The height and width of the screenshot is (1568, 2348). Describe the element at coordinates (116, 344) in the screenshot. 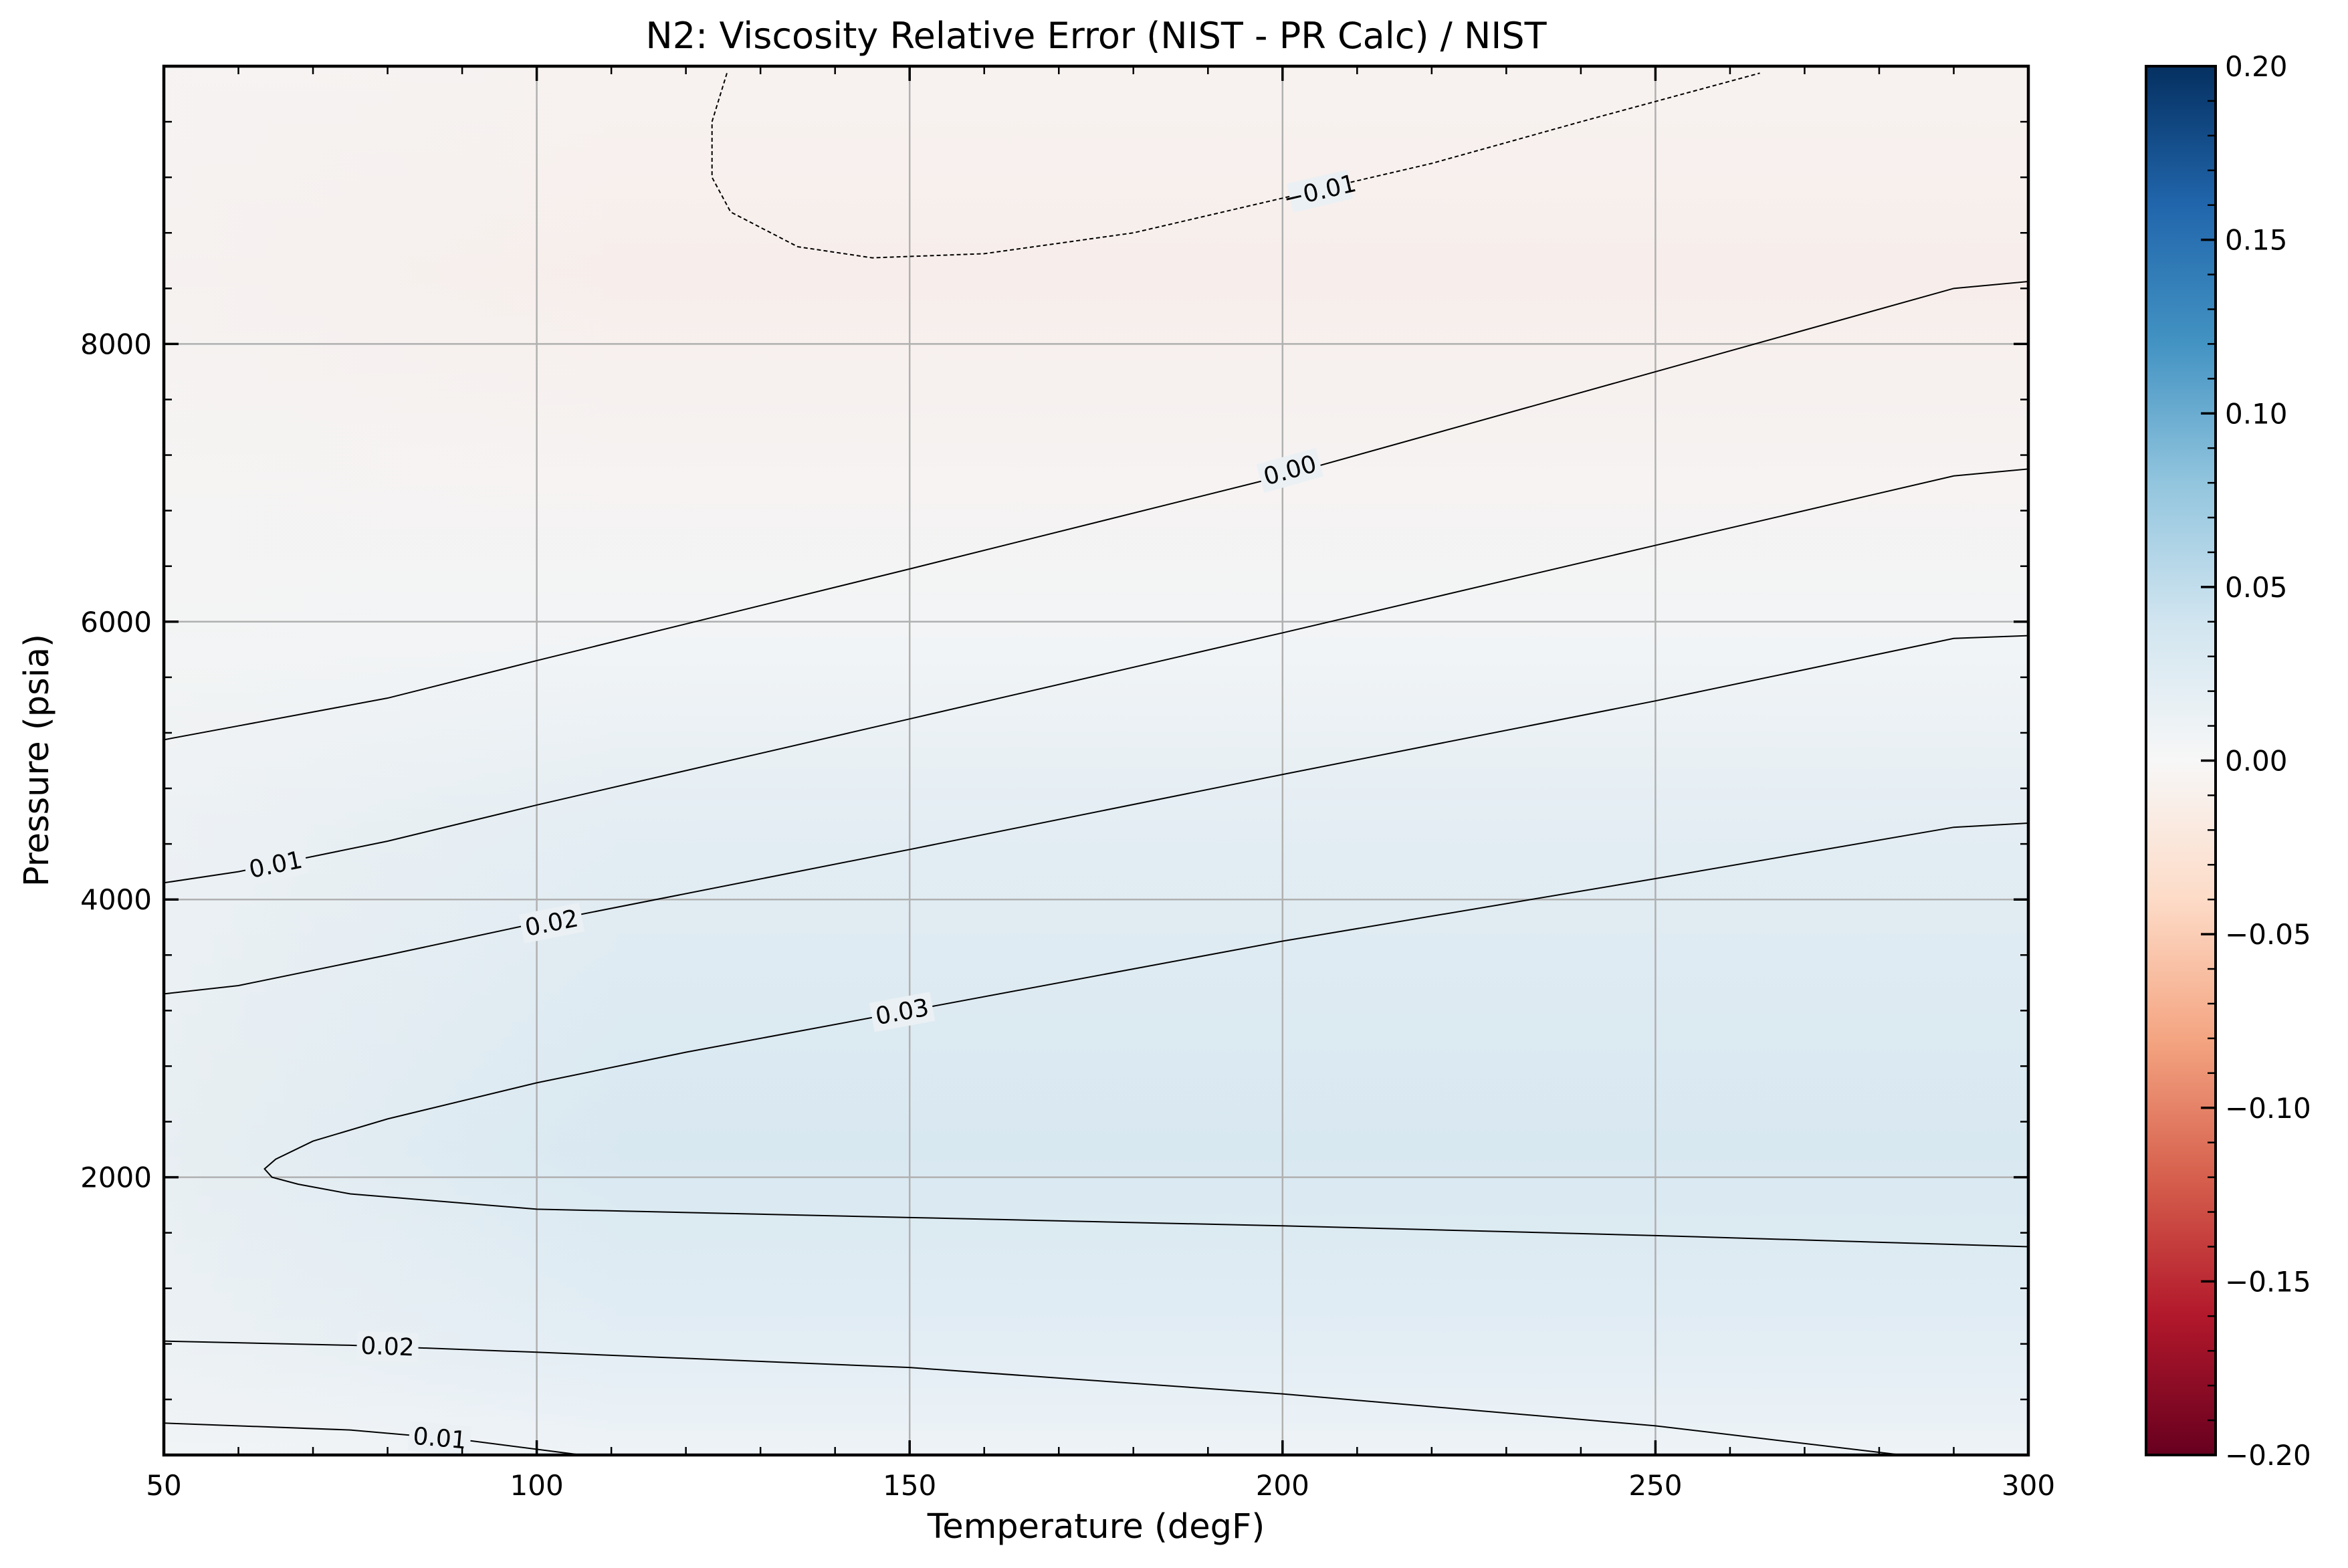

I see `y-tick-label: 8000` at that location.